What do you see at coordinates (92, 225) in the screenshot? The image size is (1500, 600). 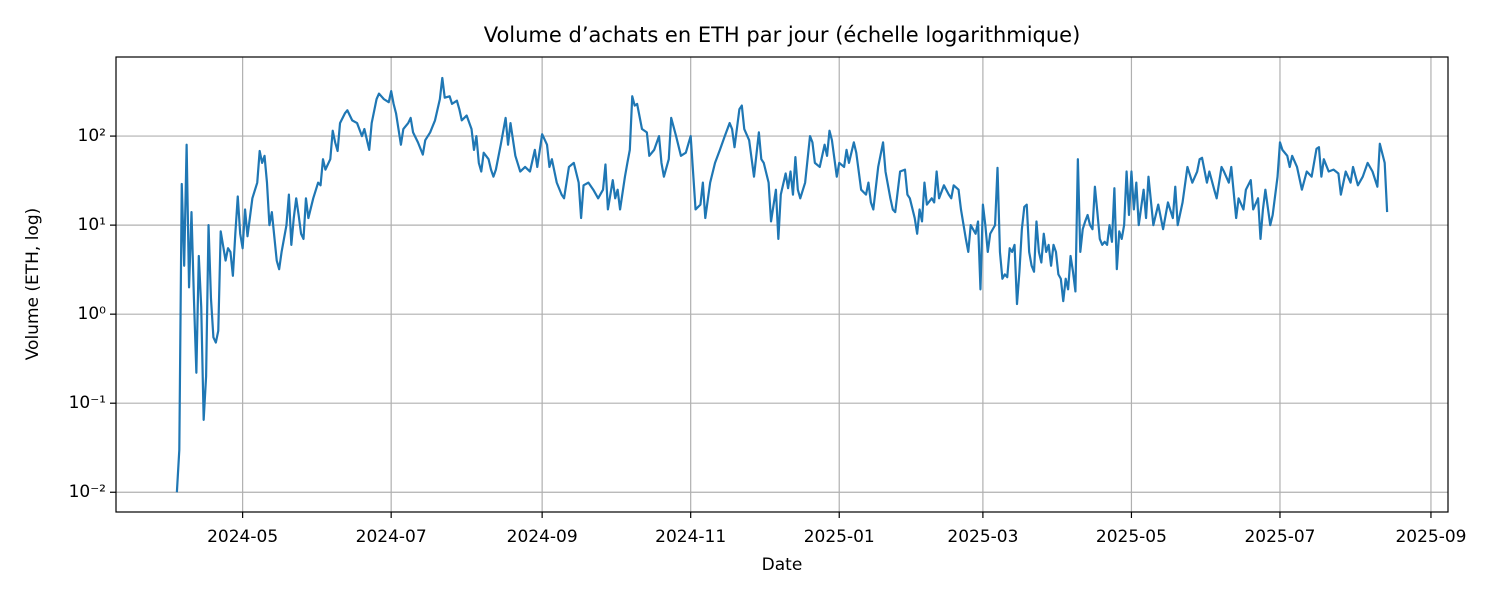 I see `y-tick-label: 10¹` at bounding box center [92, 225].